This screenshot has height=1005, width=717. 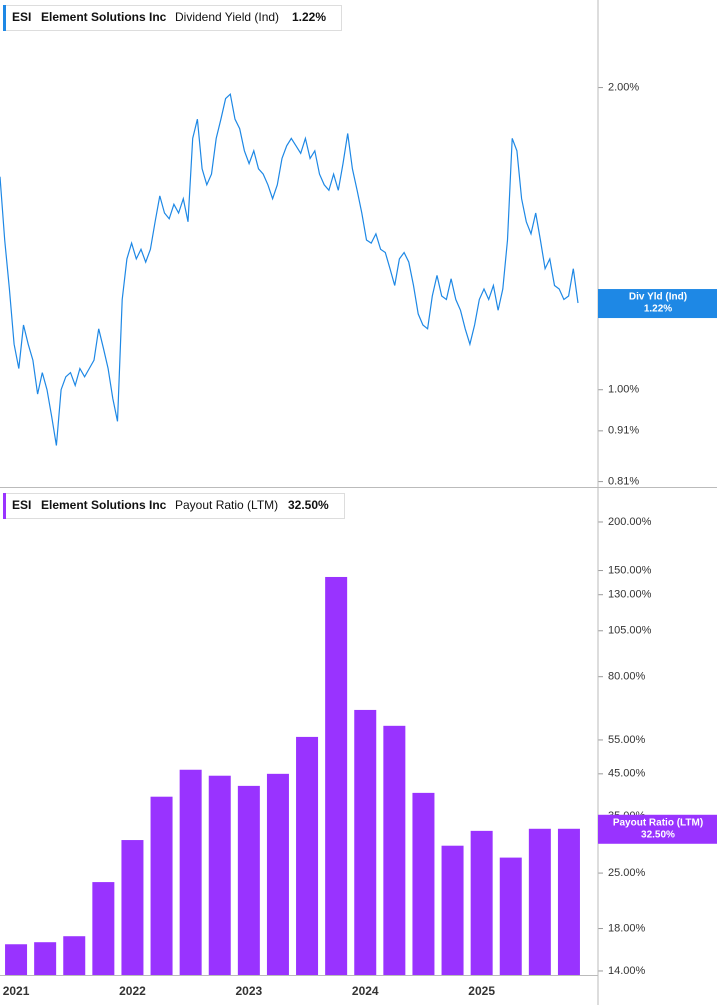 I want to click on series-name: Dividend Yield (Ind), so click(x=227, y=17).